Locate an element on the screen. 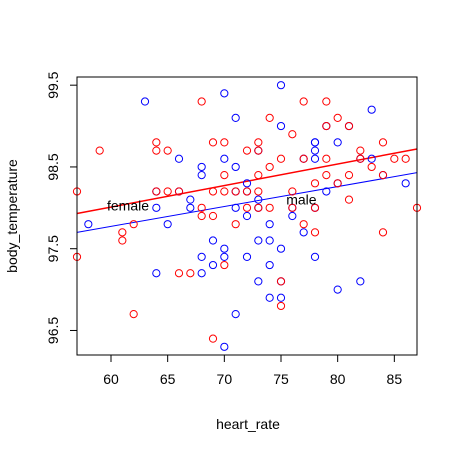 Image resolution: width=458 pixels, height=453 pixels. x-axis-label: heart_rate is located at coordinates (248, 424).